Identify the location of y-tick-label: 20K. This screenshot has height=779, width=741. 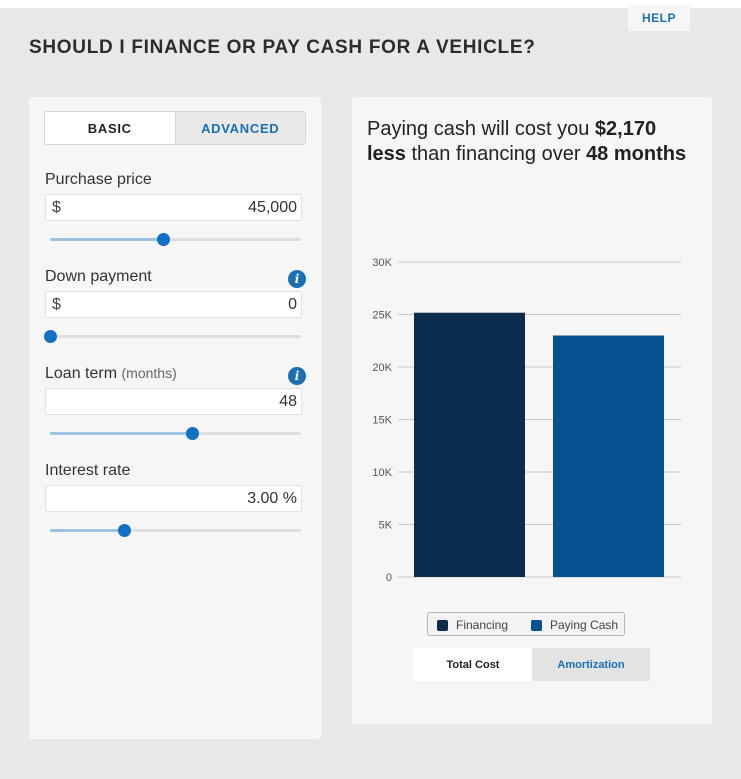
(382, 368).